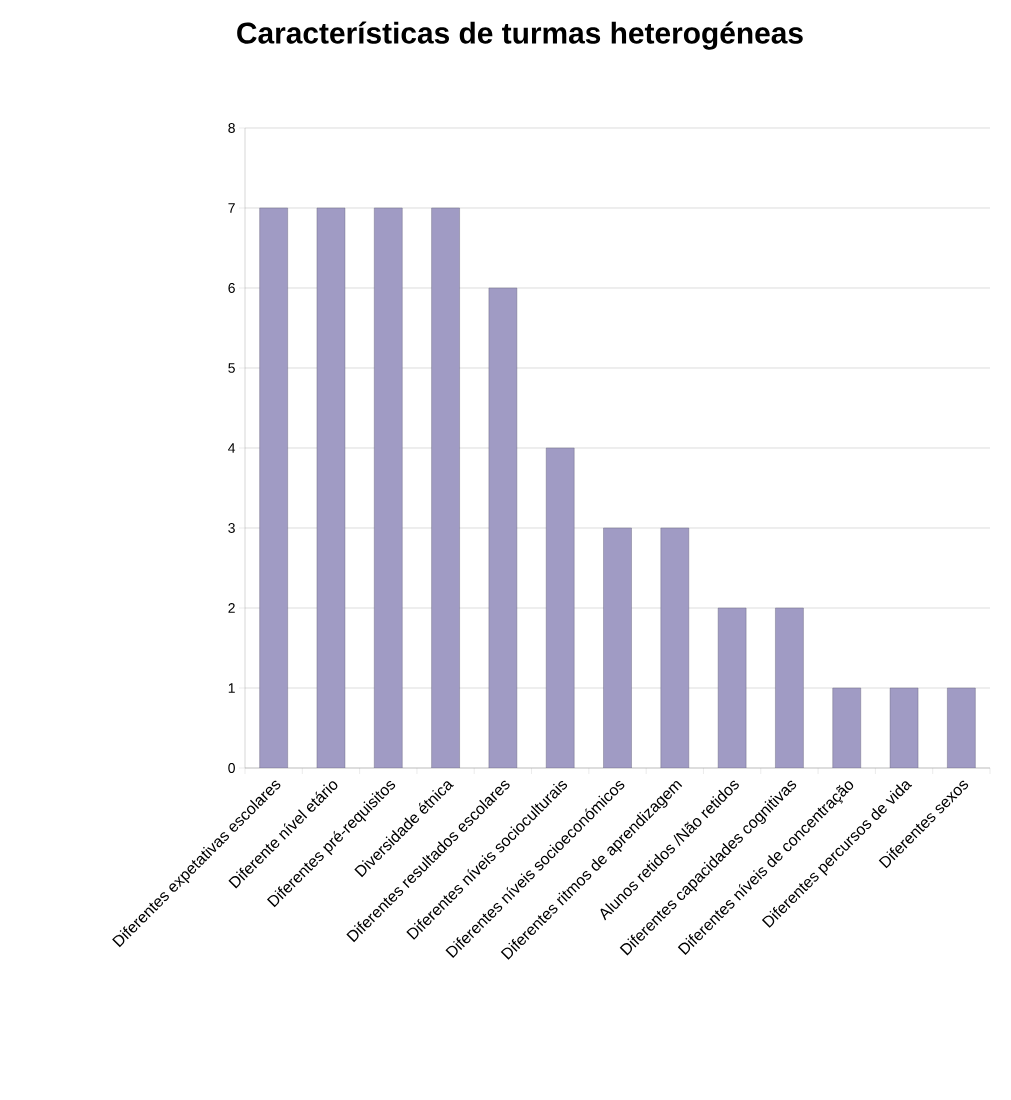 The width and height of the screenshot is (1011, 1100). I want to click on y-tick-label: 6, so click(231, 288).